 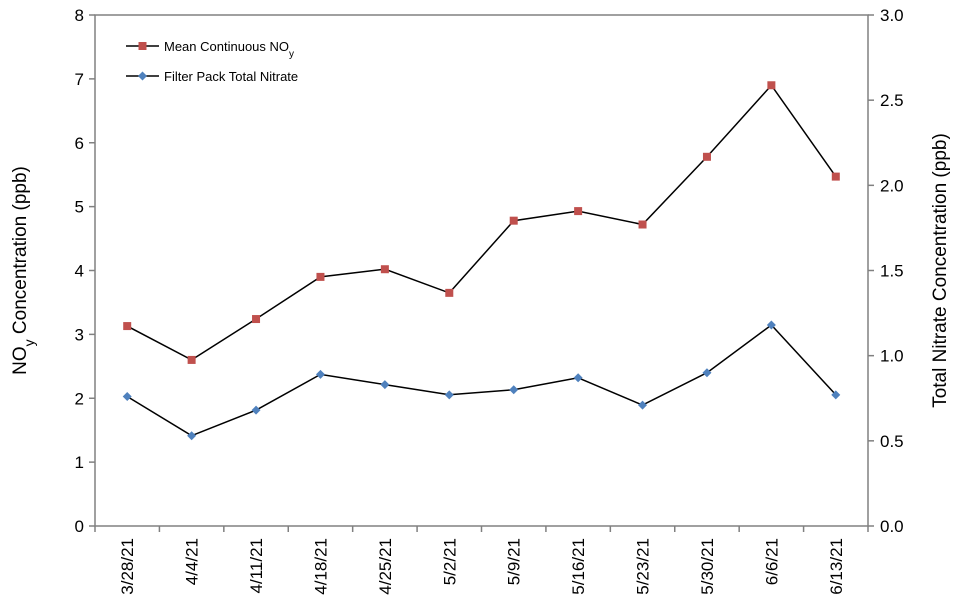 What do you see at coordinates (142, 46) in the screenshot?
I see `legend-marker-square` at bounding box center [142, 46].